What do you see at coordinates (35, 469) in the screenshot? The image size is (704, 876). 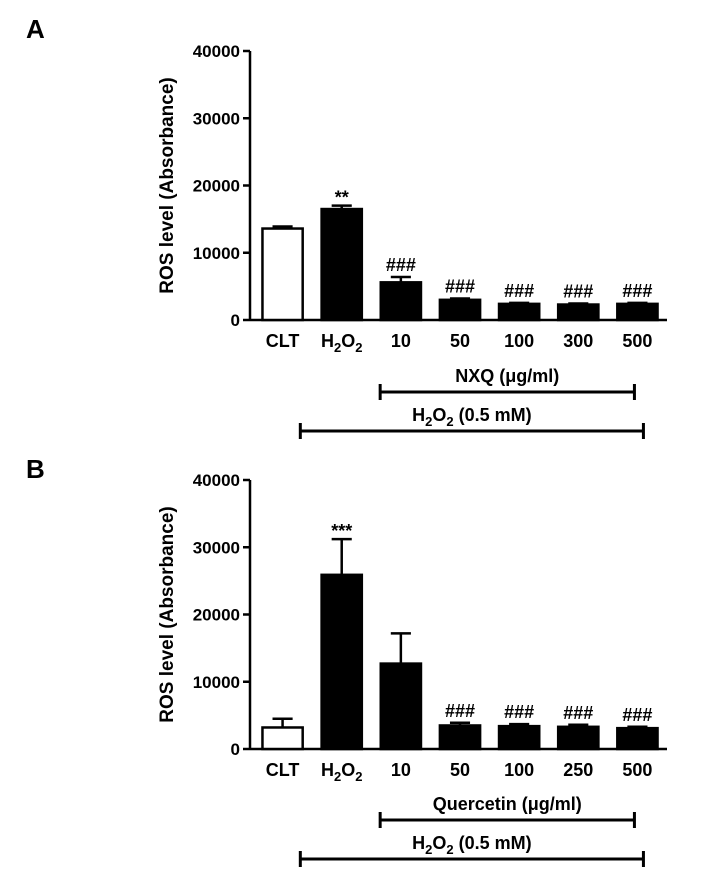 I see `panel-label: B` at bounding box center [35, 469].